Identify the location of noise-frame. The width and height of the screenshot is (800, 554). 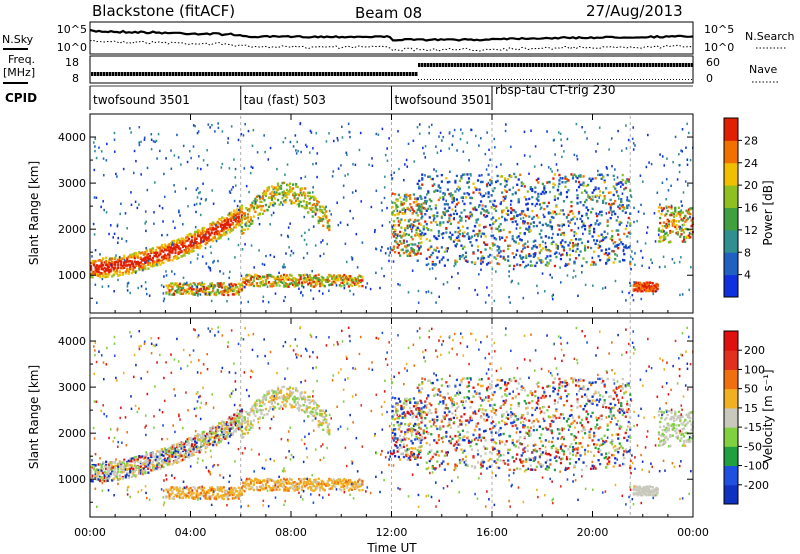
(391, 38).